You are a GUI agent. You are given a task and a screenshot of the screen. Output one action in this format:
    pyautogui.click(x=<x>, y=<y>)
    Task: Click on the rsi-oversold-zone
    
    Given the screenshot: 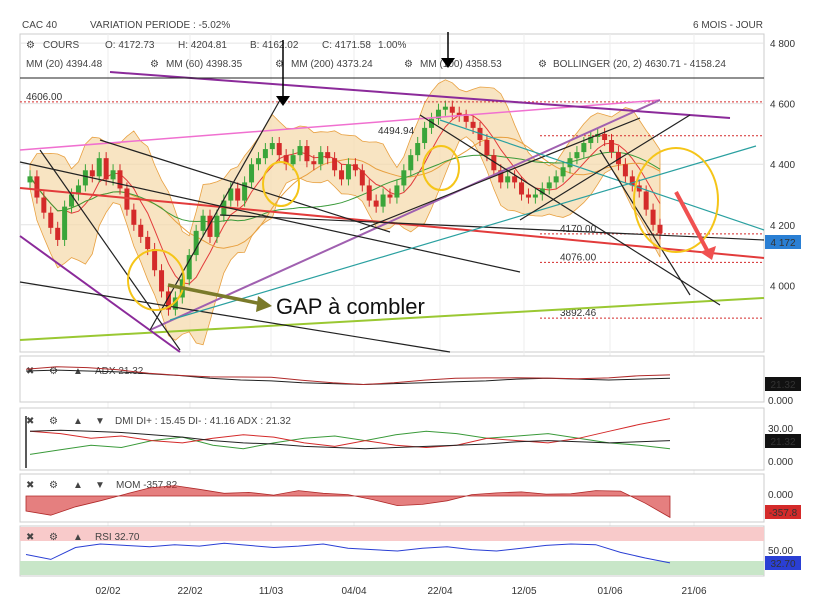 What is the action you would take?
    pyautogui.click(x=392, y=568)
    